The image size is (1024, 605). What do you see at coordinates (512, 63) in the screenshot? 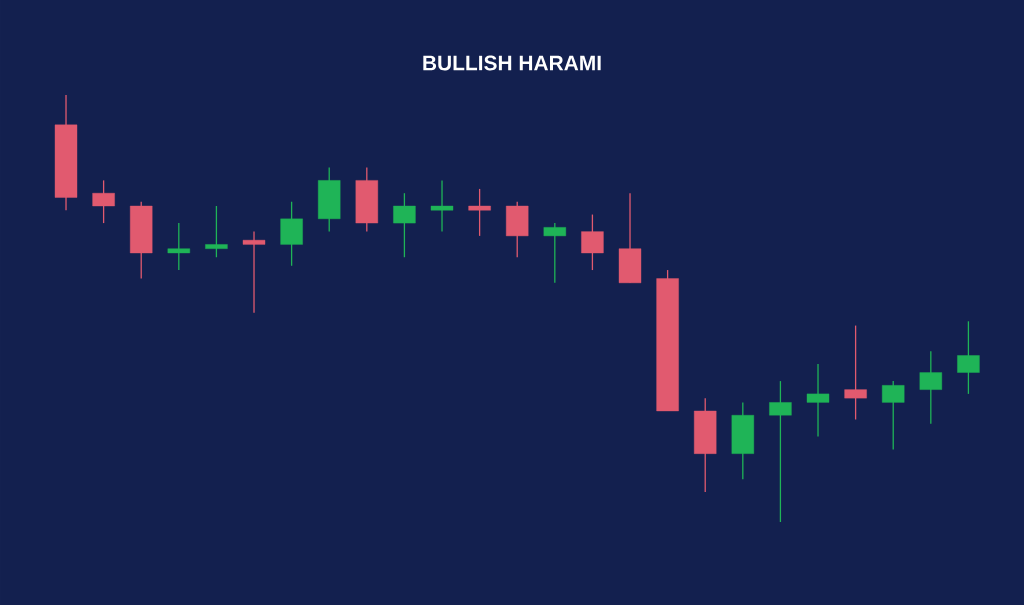
I see `chart-title: BULLISH HARAMI` at bounding box center [512, 63].